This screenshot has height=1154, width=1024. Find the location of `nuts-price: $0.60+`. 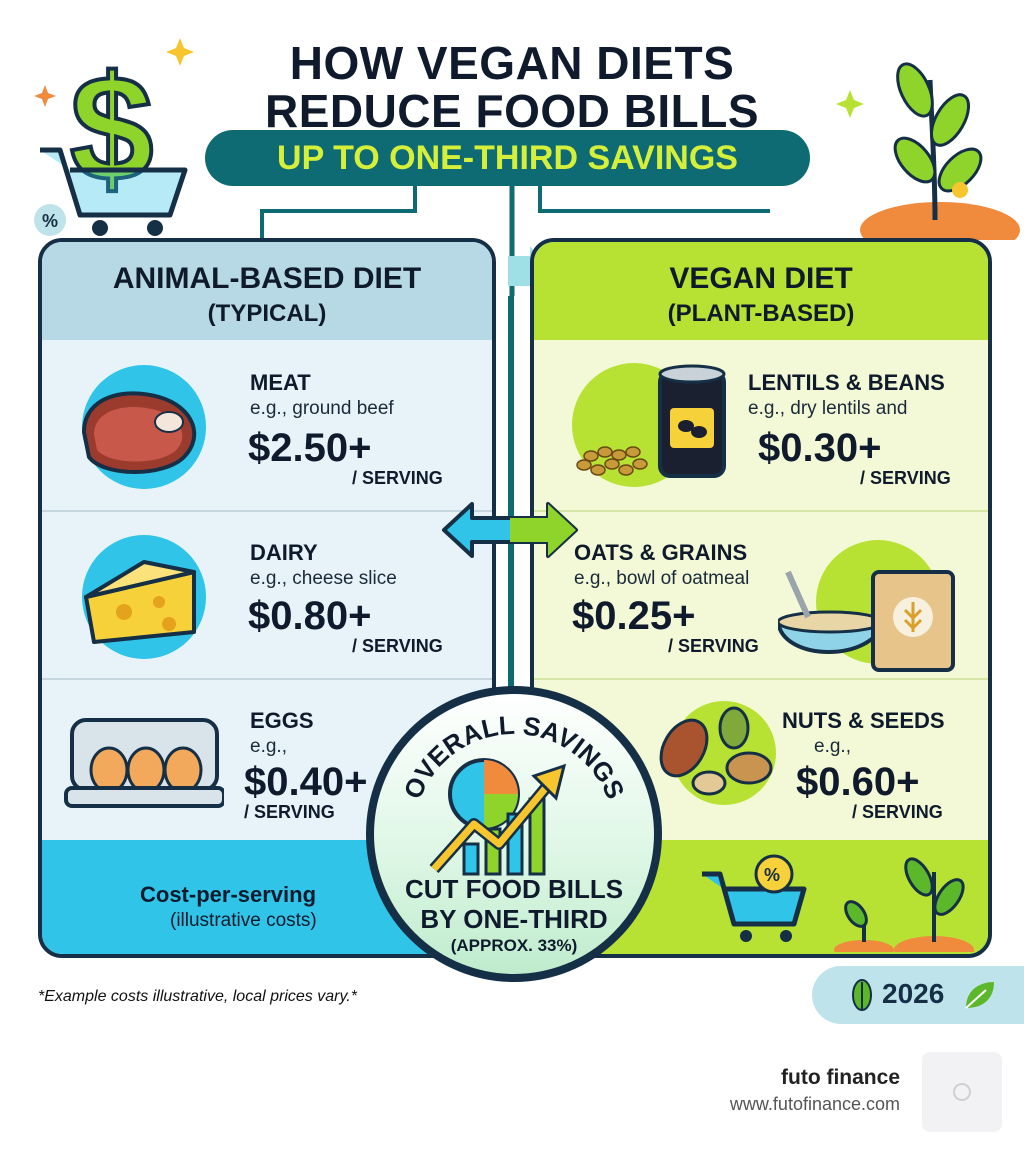

nuts-price: $0.60+ is located at coordinates (858, 782).